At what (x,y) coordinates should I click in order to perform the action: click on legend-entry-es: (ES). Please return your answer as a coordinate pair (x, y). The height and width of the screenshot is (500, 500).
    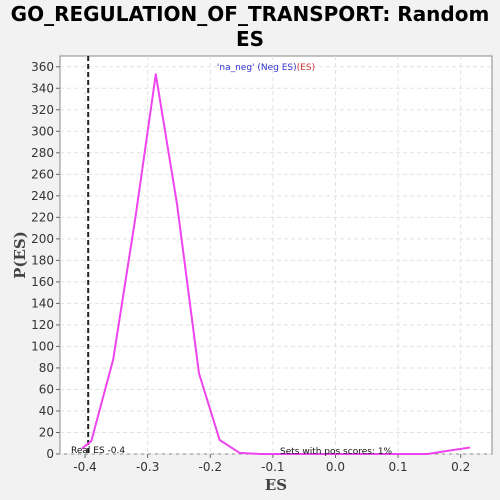
    Looking at the image, I should click on (306, 68).